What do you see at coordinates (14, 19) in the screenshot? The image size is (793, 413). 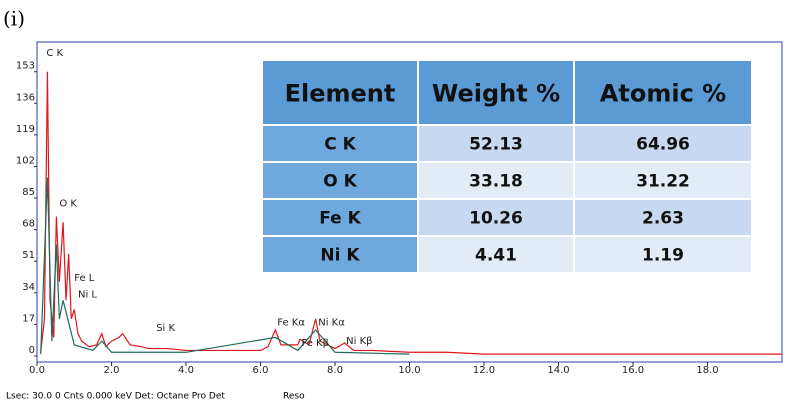 I see `panel-label: (i)` at bounding box center [14, 19].